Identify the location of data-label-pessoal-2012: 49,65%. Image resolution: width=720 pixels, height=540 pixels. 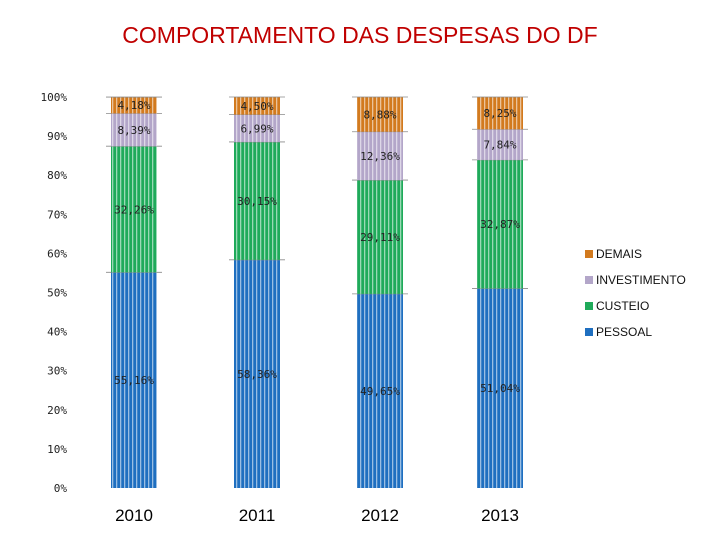
(380, 391).